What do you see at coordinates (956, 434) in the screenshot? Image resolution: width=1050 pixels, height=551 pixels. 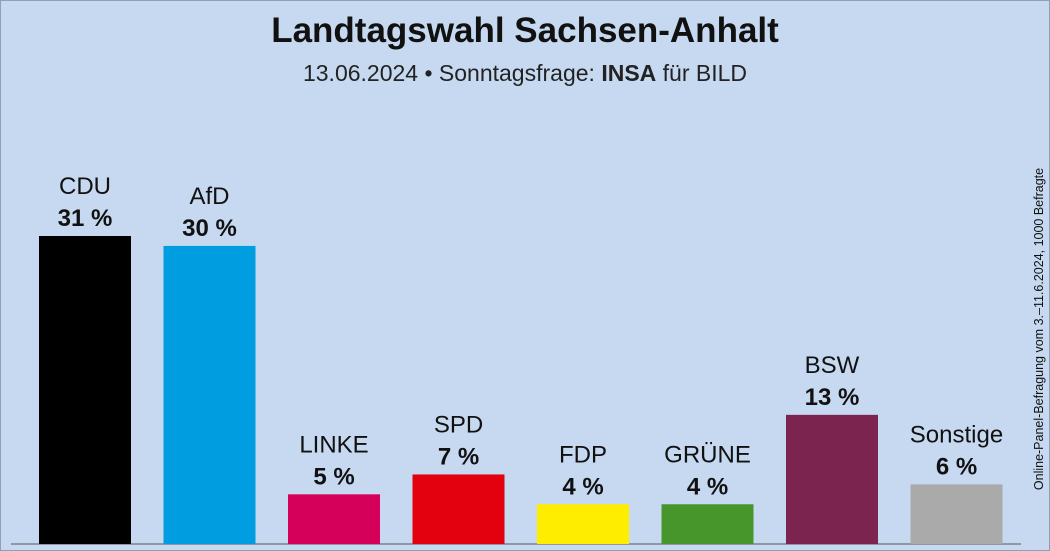 I see `category-label-sonstige: Sonstige` at bounding box center [956, 434].